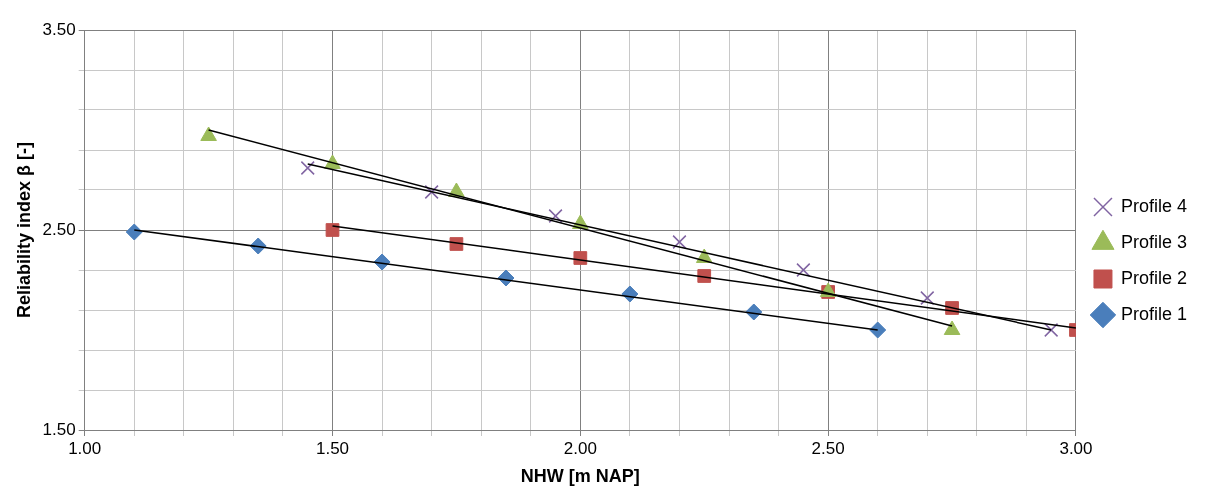  What do you see at coordinates (1154, 277) in the screenshot?
I see `legend-label: Profile 2` at bounding box center [1154, 277].